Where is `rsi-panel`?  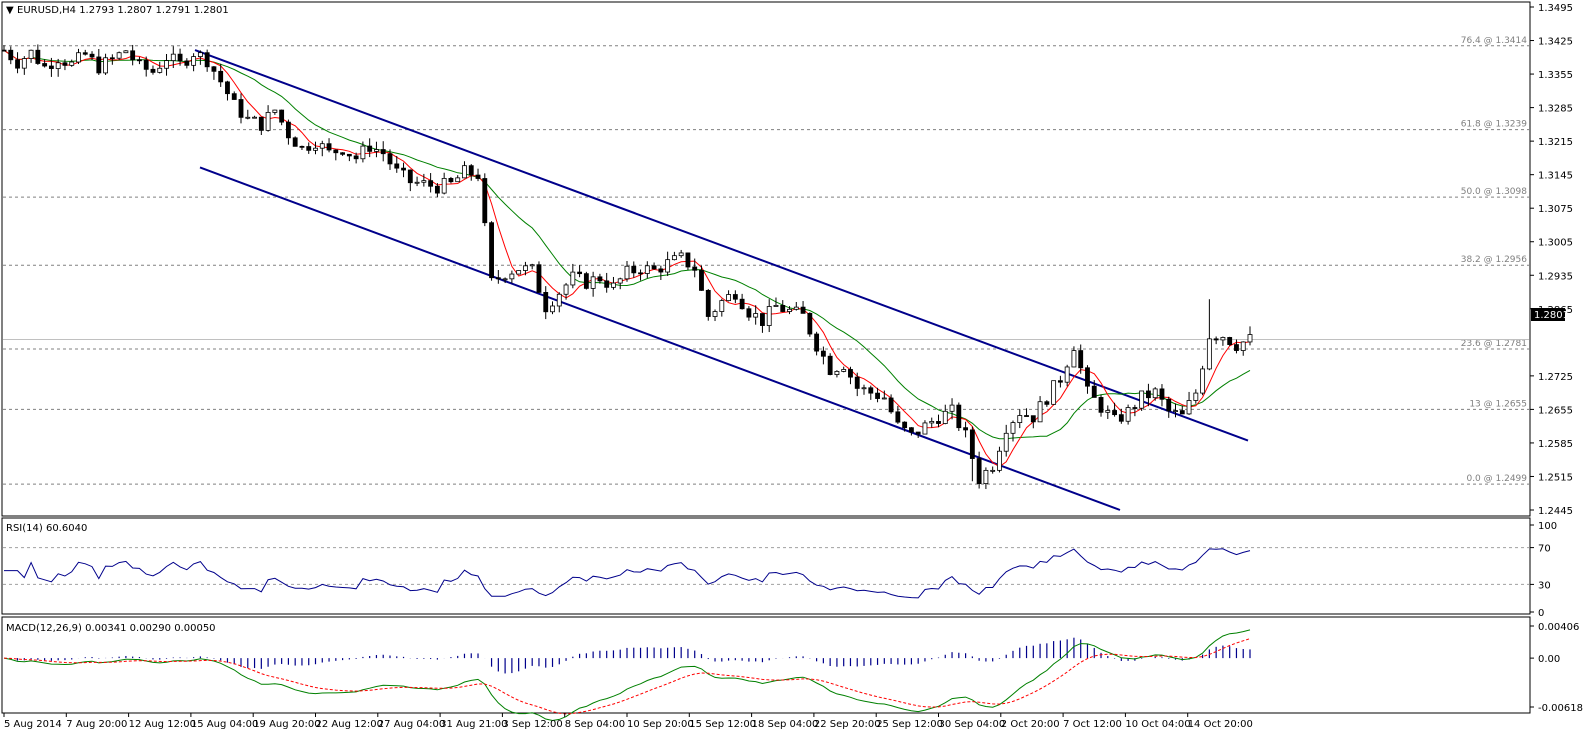 rsi-panel is located at coordinates (766, 566).